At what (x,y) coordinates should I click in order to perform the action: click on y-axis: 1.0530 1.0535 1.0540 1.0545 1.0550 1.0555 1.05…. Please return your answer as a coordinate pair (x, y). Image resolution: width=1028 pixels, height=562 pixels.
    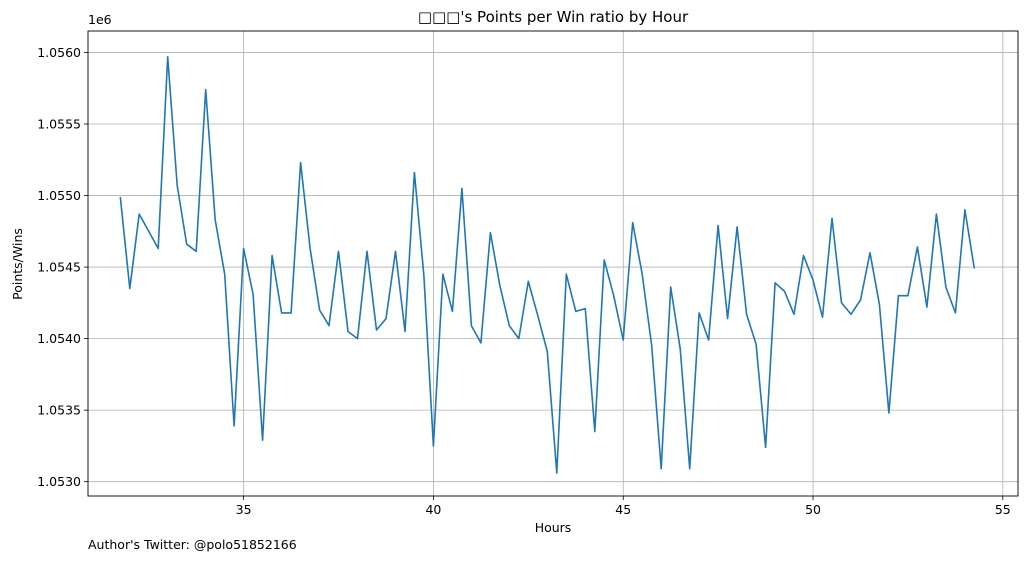
    Looking at the image, I should click on (62, 267).